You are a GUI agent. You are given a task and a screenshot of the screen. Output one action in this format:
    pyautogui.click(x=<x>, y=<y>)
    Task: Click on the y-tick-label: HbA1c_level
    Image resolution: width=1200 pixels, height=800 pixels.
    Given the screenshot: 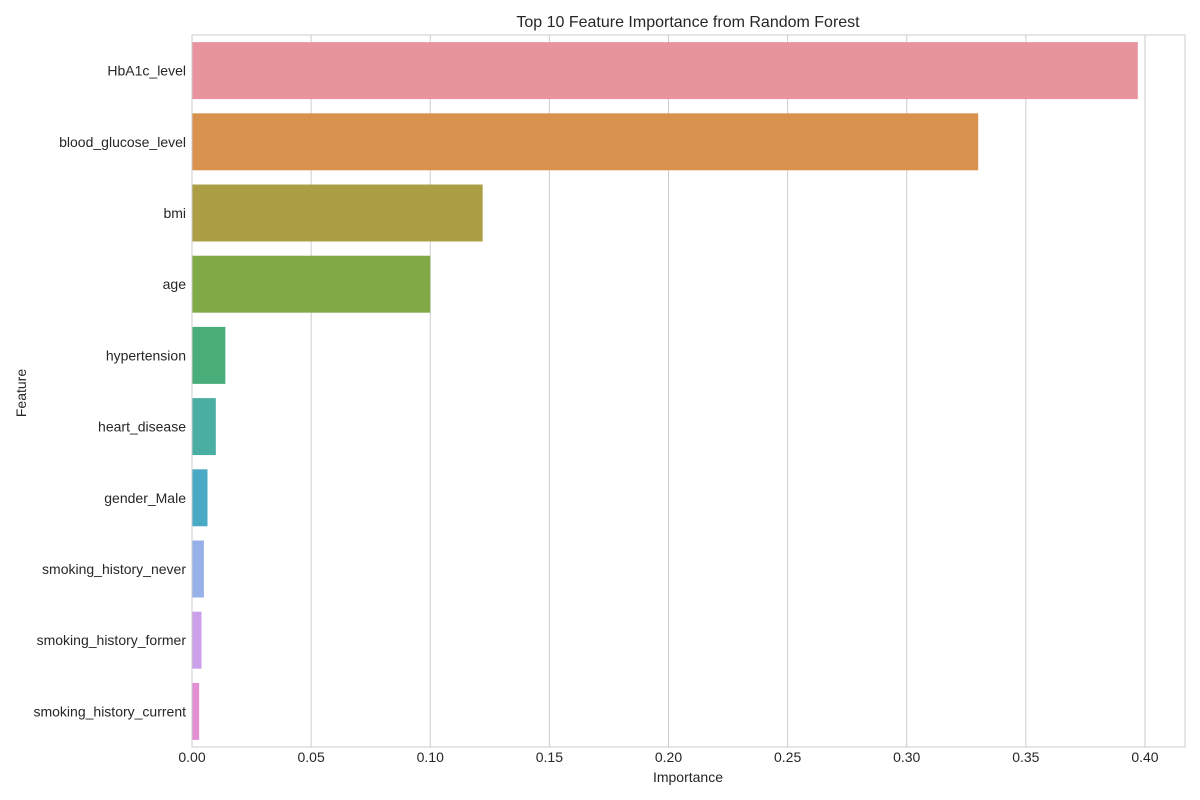 What is the action you would take?
    pyautogui.click(x=146, y=71)
    